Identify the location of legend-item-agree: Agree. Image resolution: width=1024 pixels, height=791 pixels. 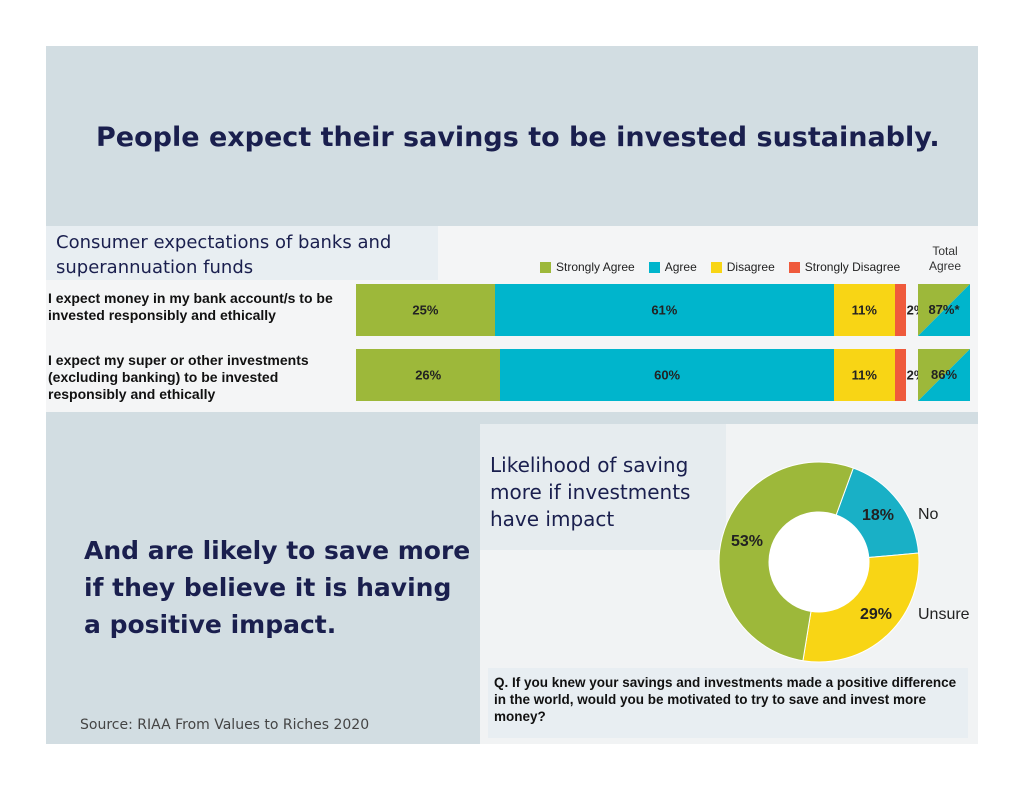
(672, 267).